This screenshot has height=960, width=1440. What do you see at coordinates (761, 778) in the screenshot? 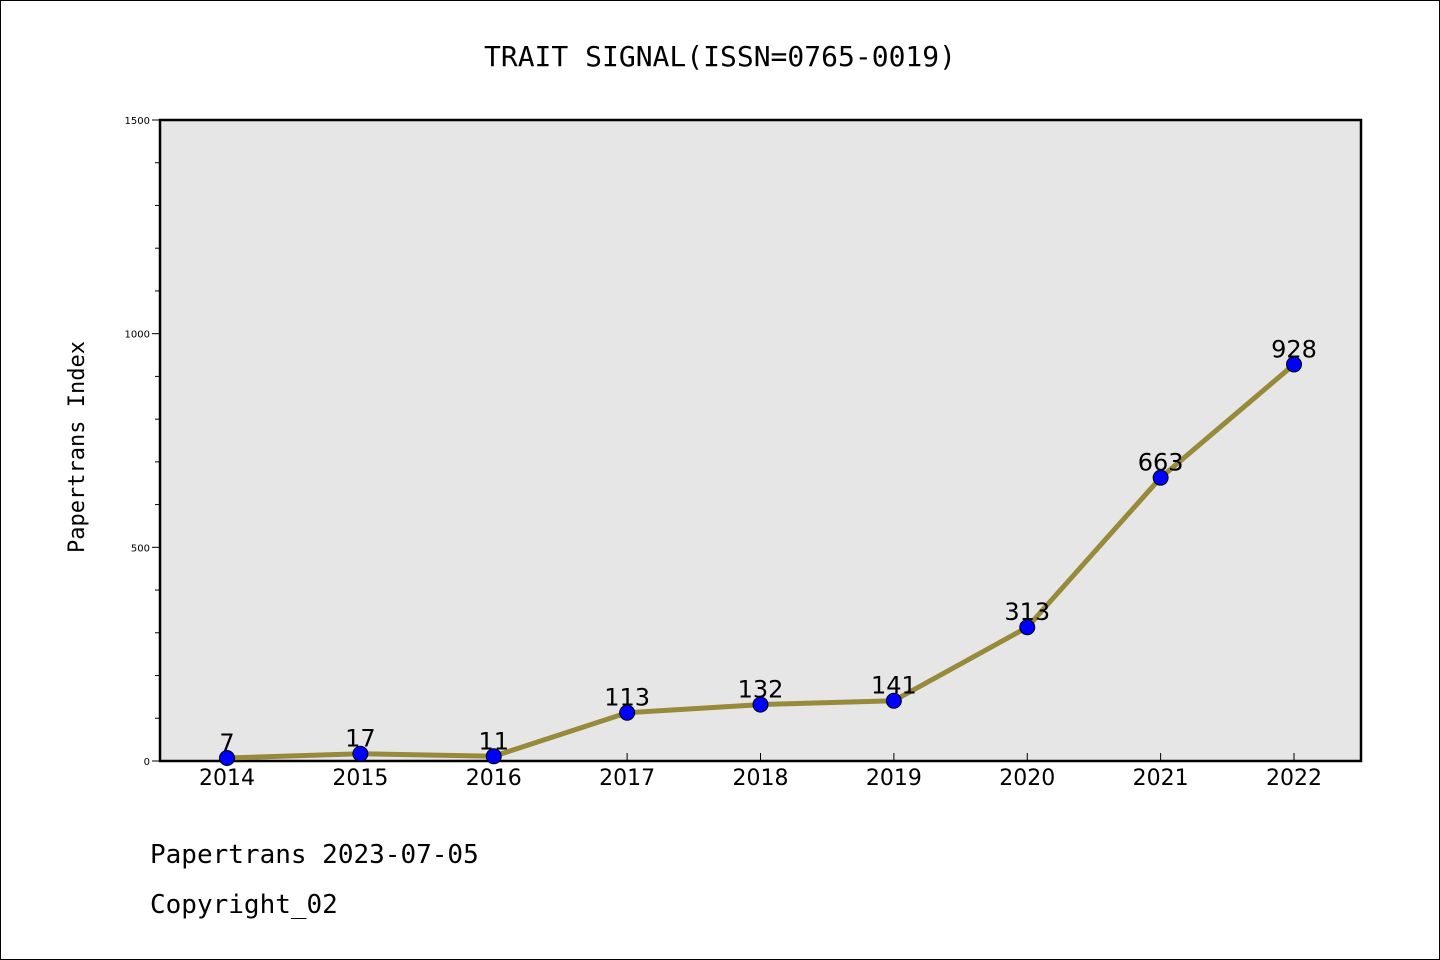
I see `x-tick-label: 2018` at bounding box center [761, 778].